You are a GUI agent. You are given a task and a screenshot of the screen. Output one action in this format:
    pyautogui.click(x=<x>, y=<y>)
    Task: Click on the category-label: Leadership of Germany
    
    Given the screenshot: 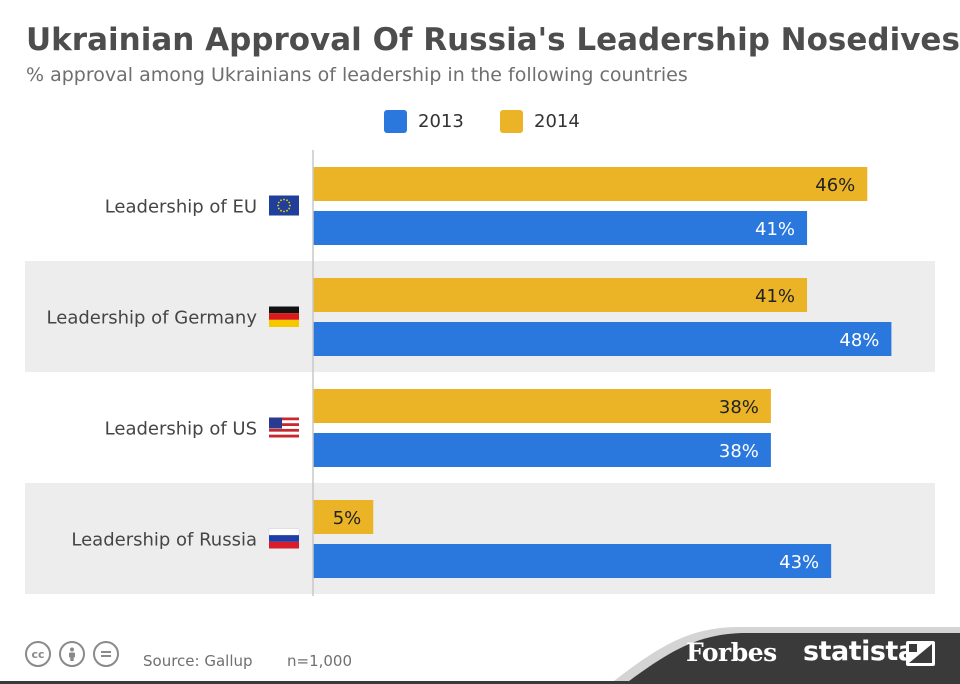 What is the action you would take?
    pyautogui.click(x=152, y=318)
    